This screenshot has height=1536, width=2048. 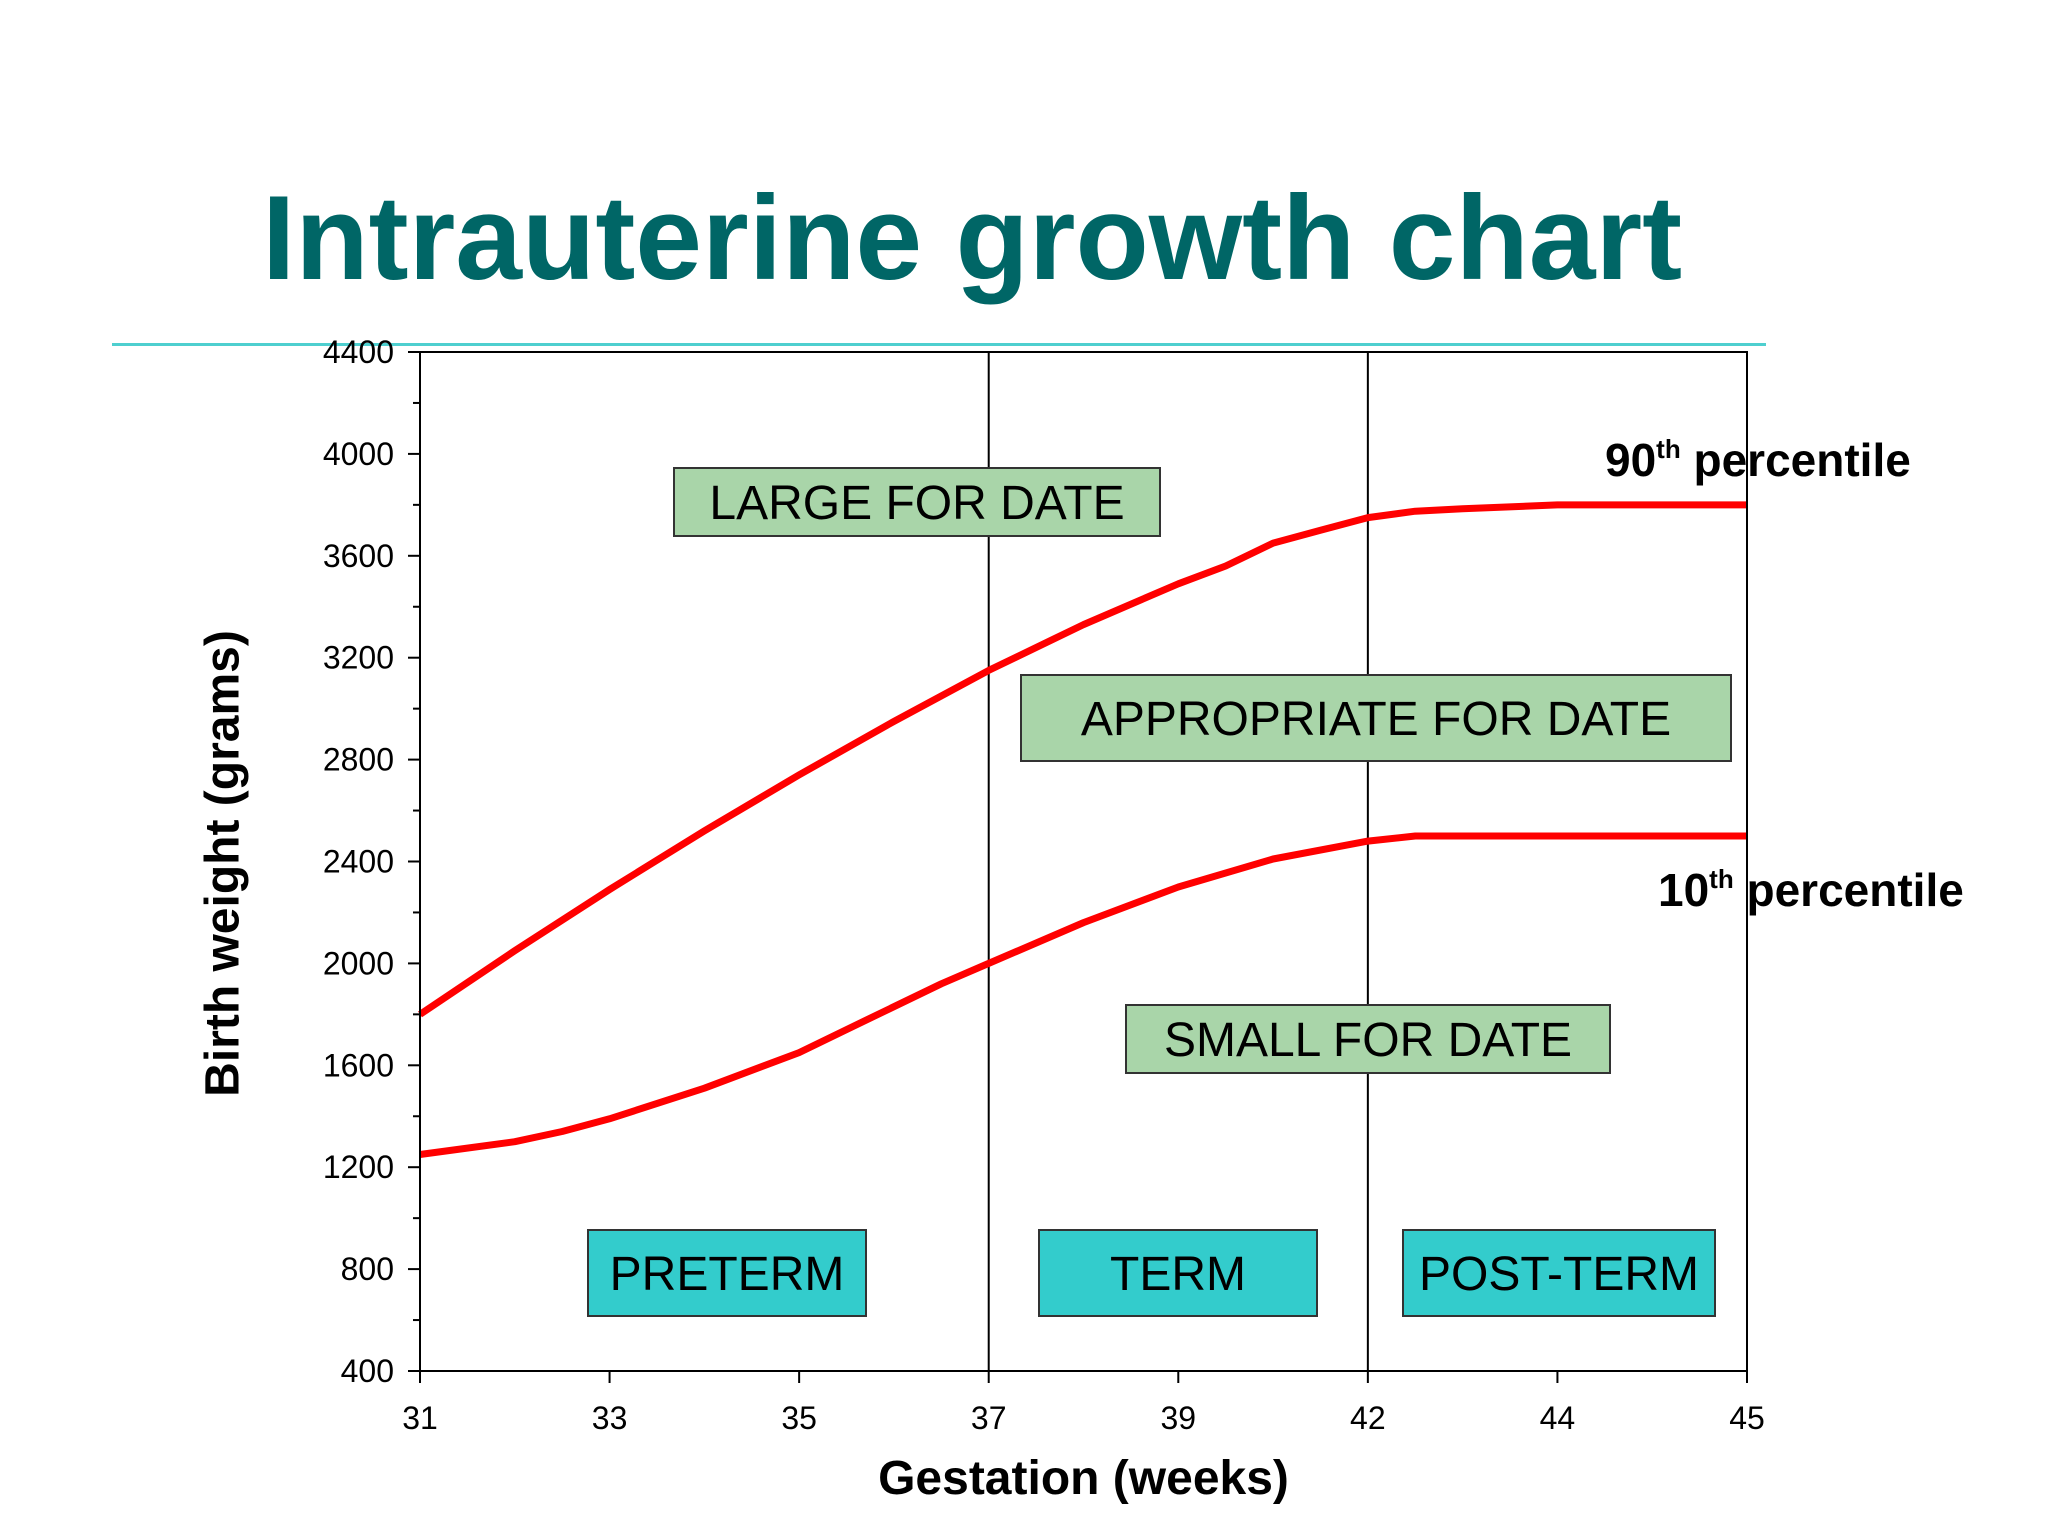 I want to click on x-tick-label: 35, so click(x=799, y=1418).